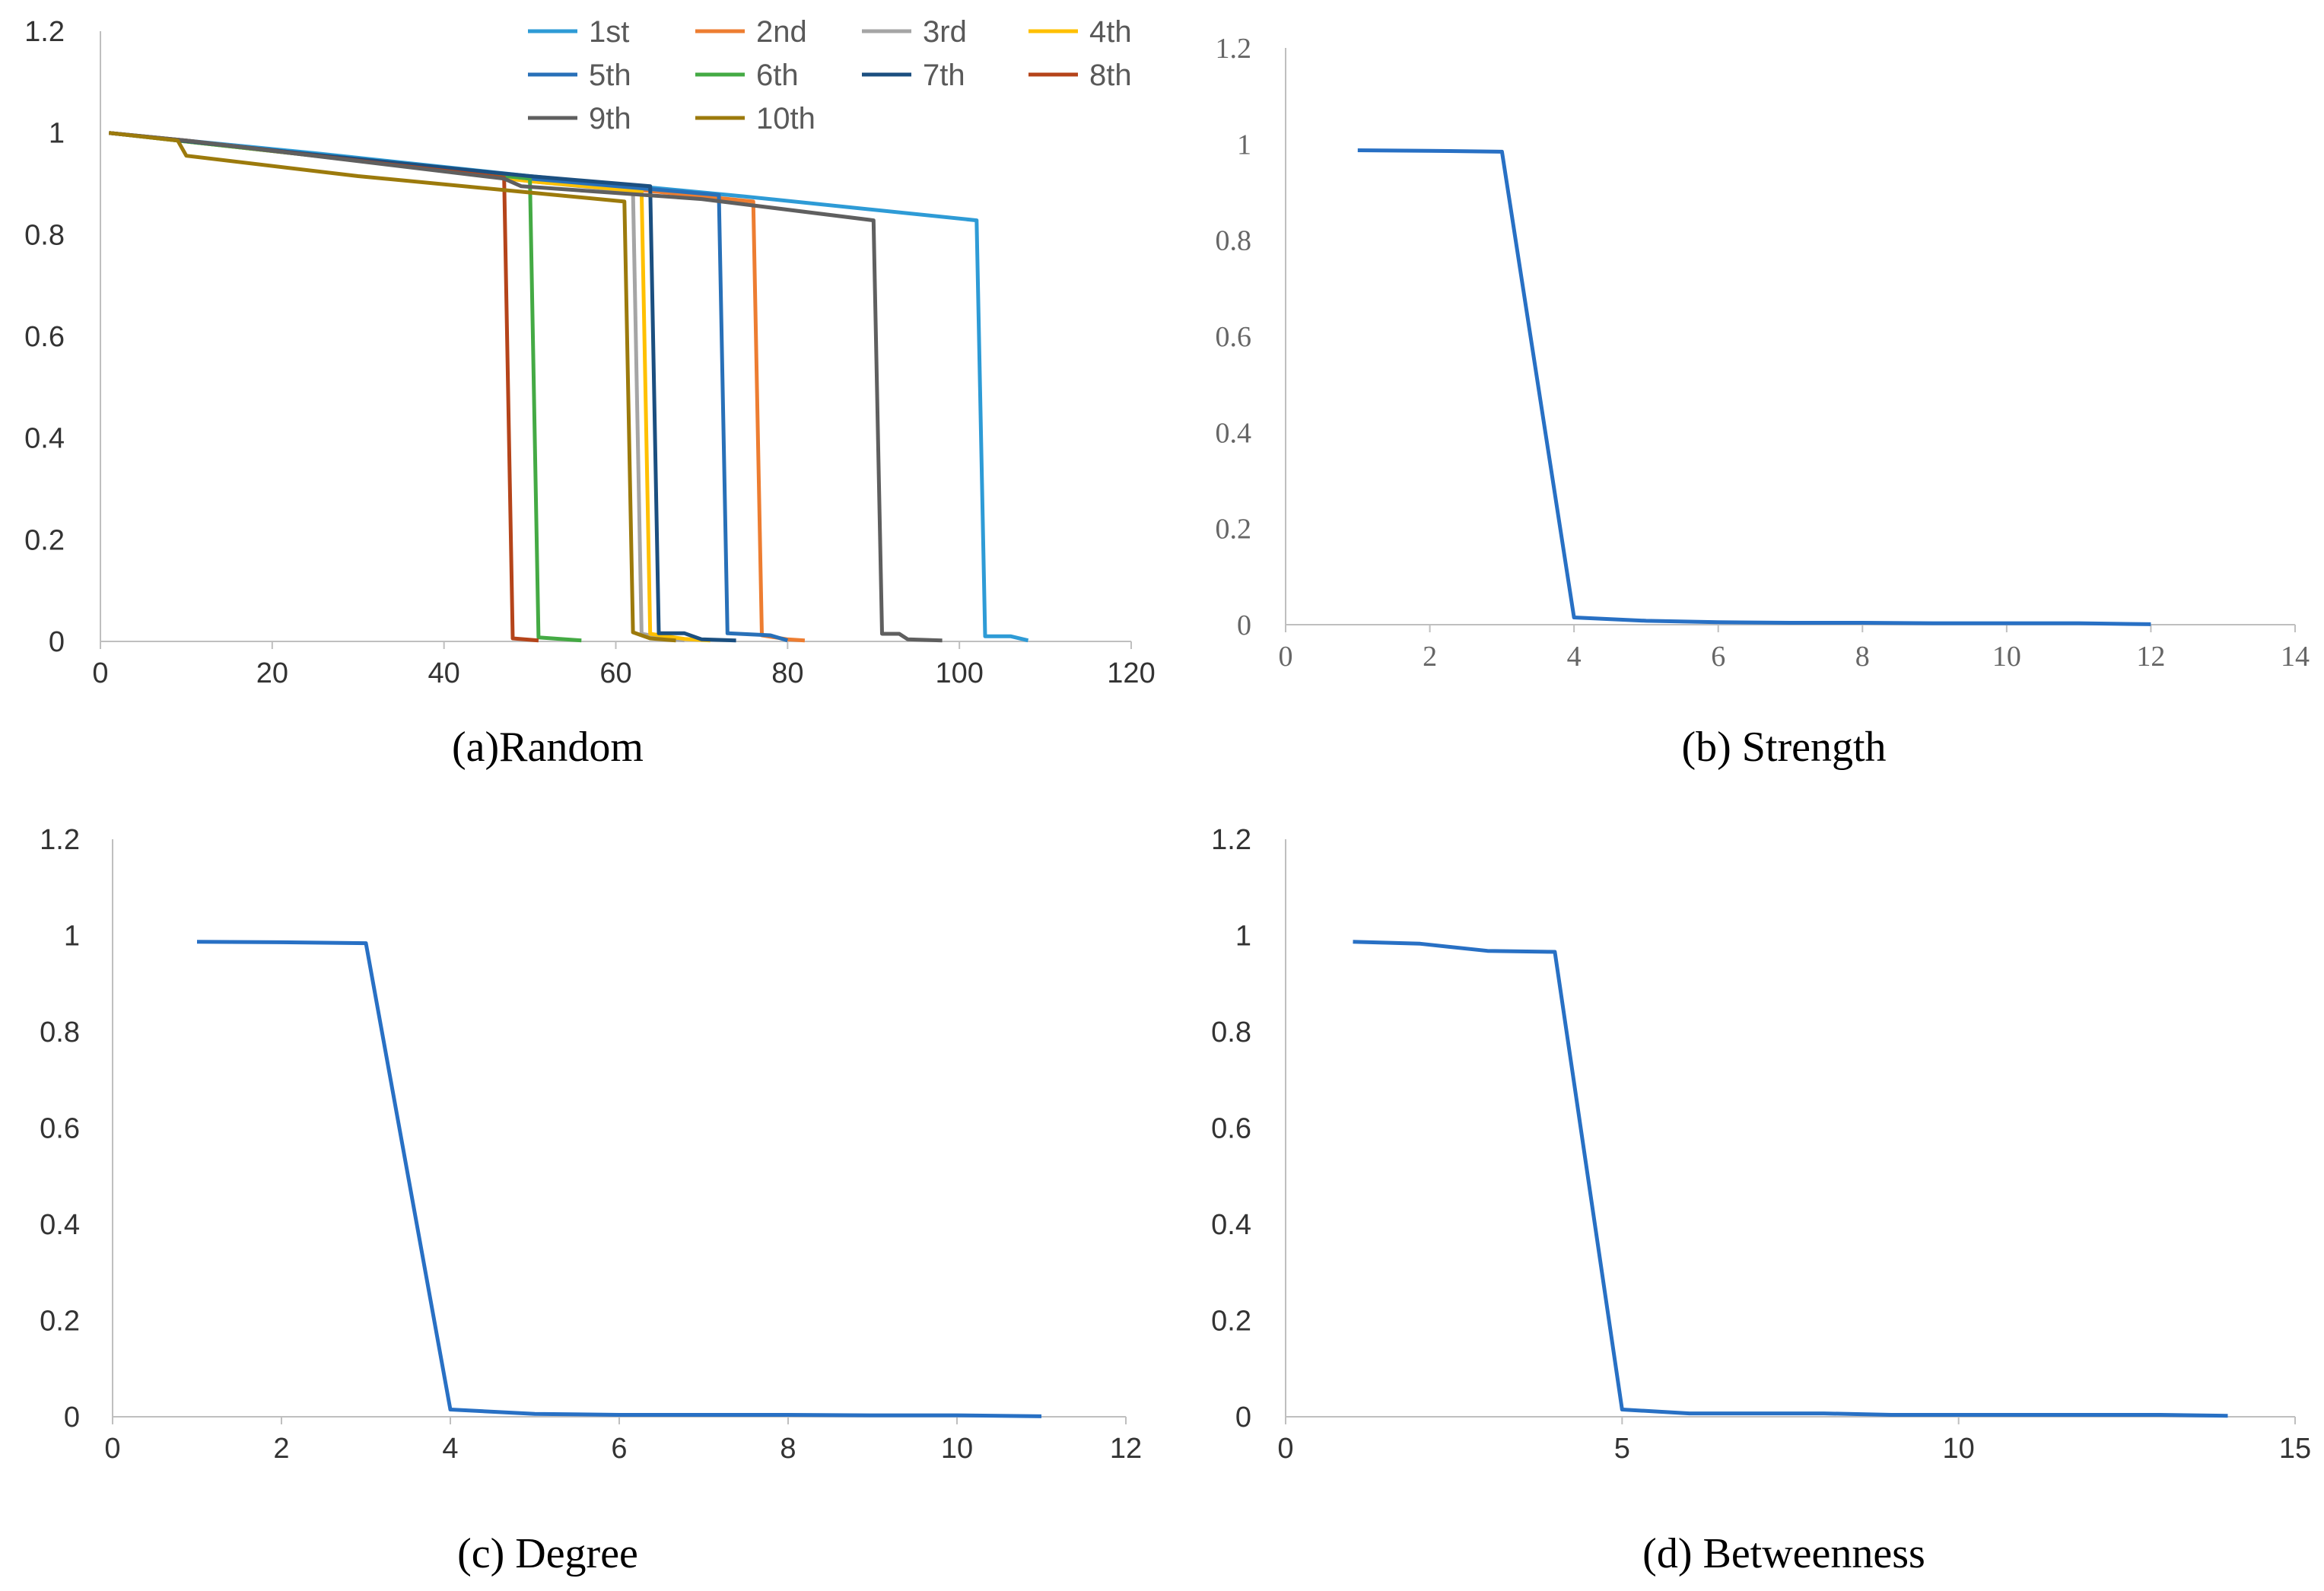  Describe the element at coordinates (272, 673) in the screenshot. I see `x-tick-label: 20` at that location.